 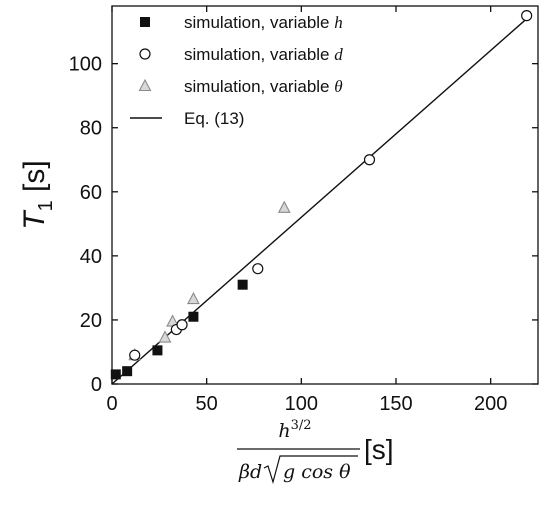 What do you see at coordinates (96, 385) in the screenshot?
I see `y-tick-label: 0` at bounding box center [96, 385].